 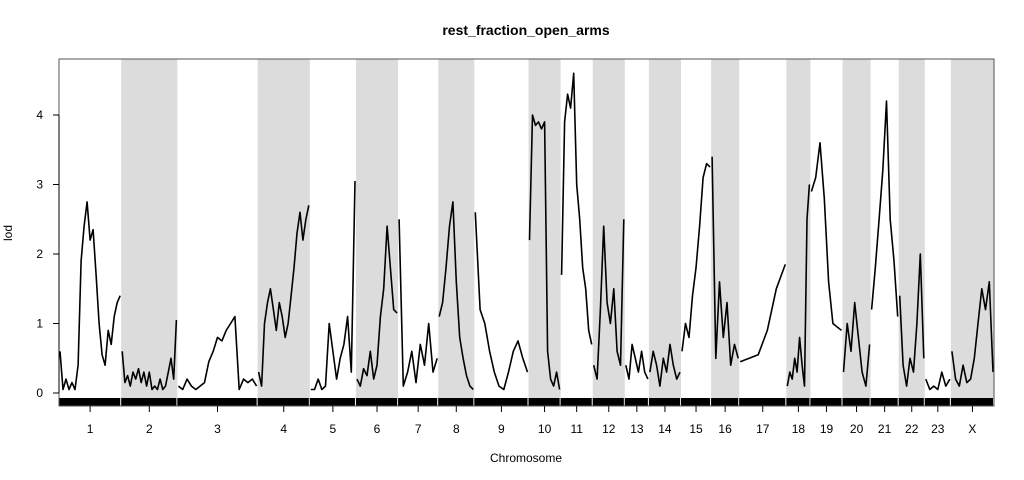 What do you see at coordinates (39, 185) in the screenshot?
I see `y-tick-label-3: 3` at bounding box center [39, 185].